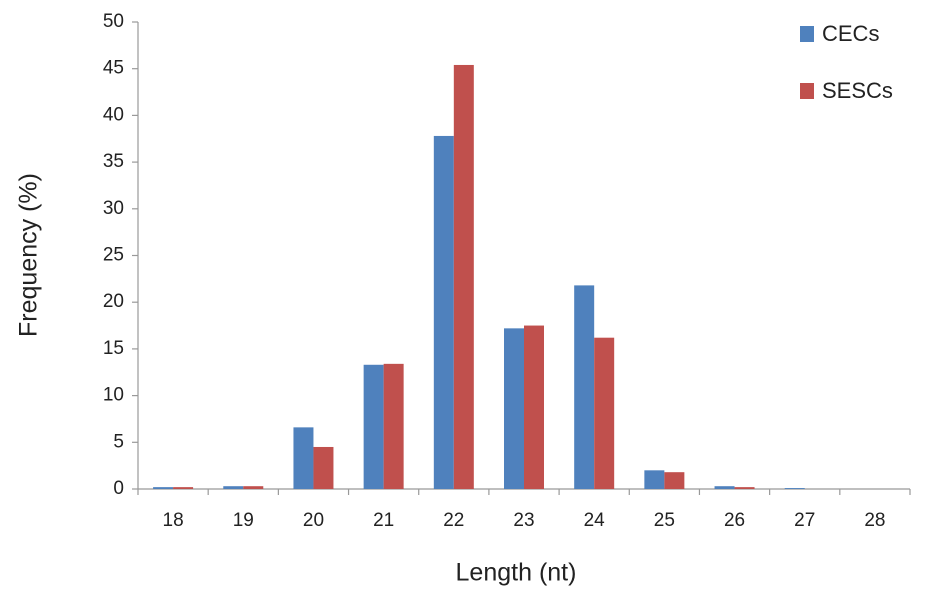 The height and width of the screenshot is (603, 945). What do you see at coordinates (118, 488) in the screenshot?
I see `y-tick-label: 0` at bounding box center [118, 488].